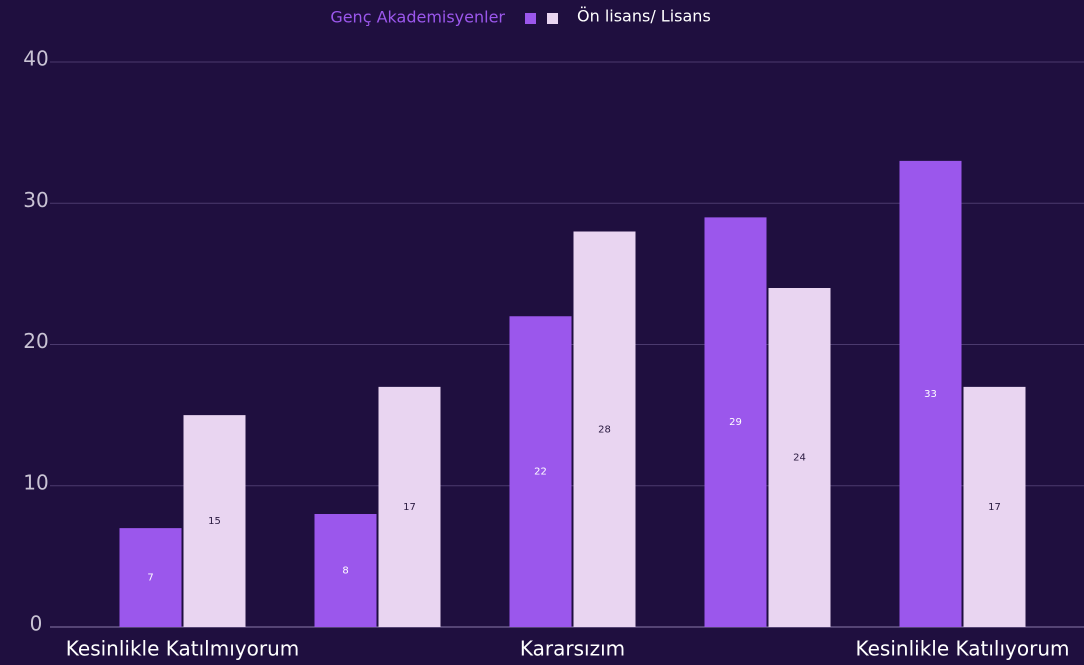 The width and height of the screenshot is (1084, 665). What do you see at coordinates (36, 624) in the screenshot?
I see `y-tick-label: 0` at bounding box center [36, 624].